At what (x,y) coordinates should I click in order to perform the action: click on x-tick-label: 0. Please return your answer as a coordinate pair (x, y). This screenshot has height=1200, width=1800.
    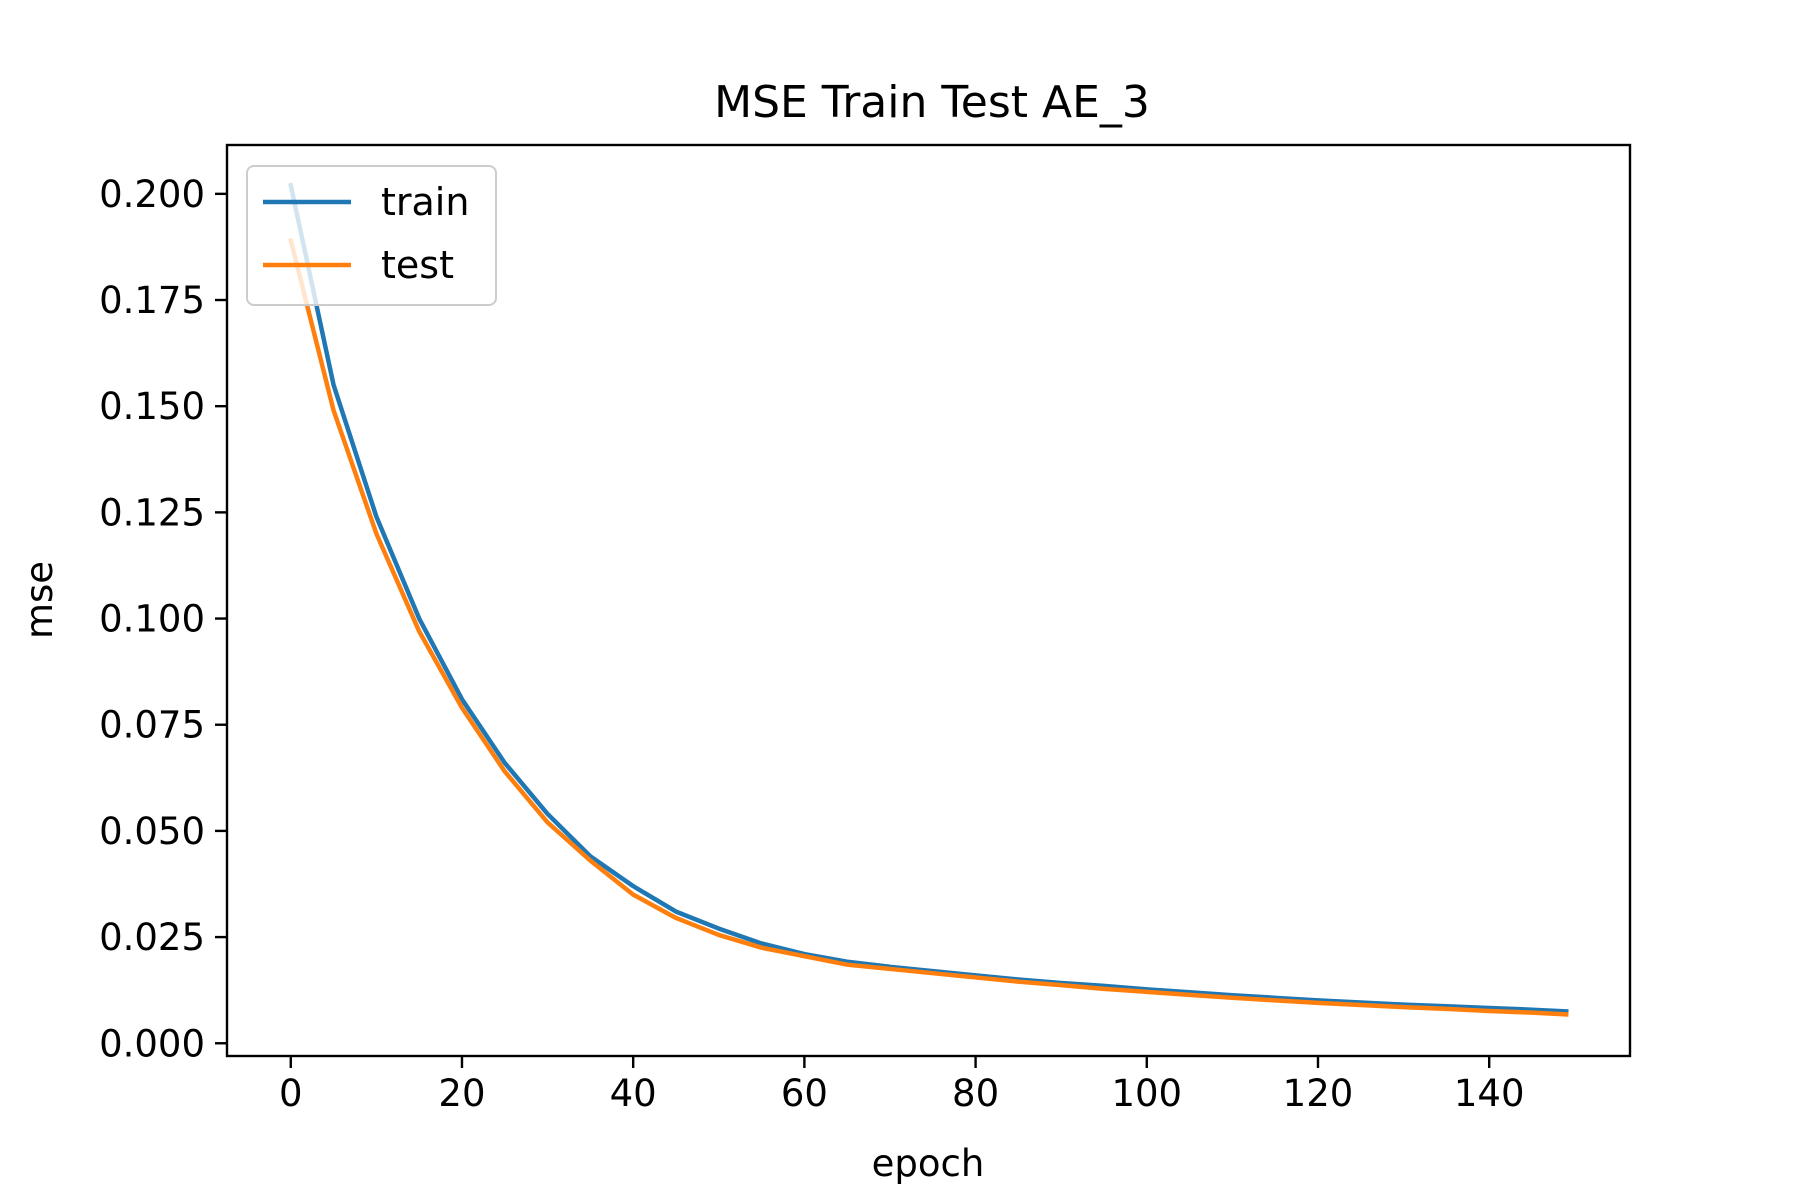
    Looking at the image, I should click on (291, 1093).